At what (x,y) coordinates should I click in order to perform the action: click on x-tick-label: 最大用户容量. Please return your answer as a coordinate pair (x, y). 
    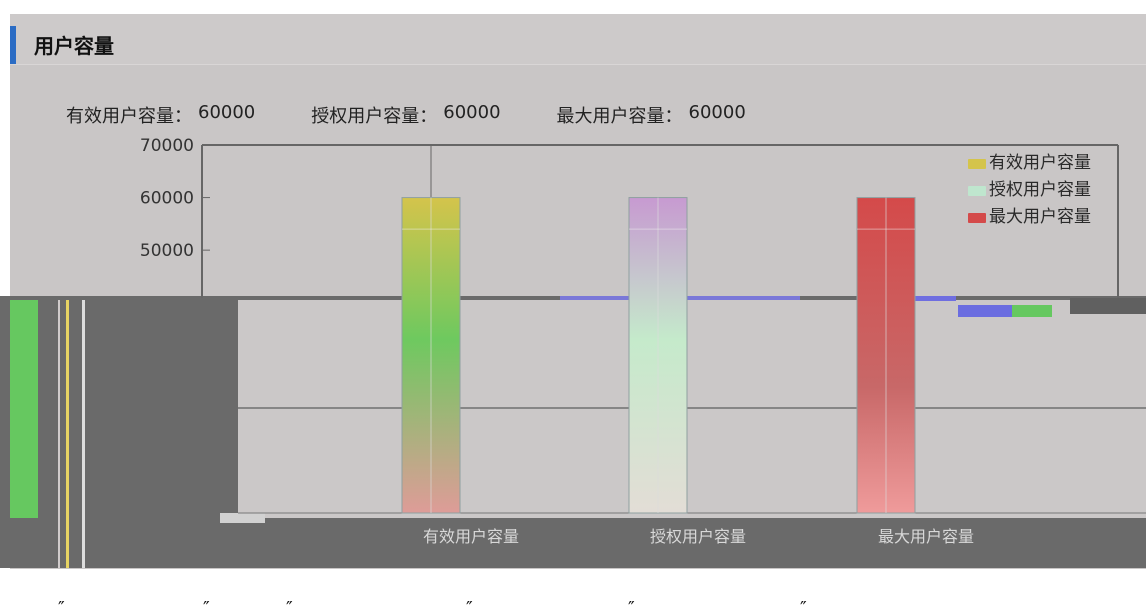
    Looking at the image, I should click on (926, 536).